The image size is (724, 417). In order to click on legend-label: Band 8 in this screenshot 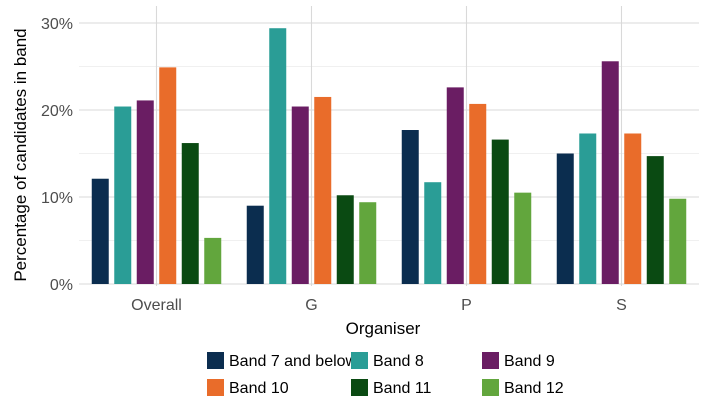, I will do `click(398, 361)`.